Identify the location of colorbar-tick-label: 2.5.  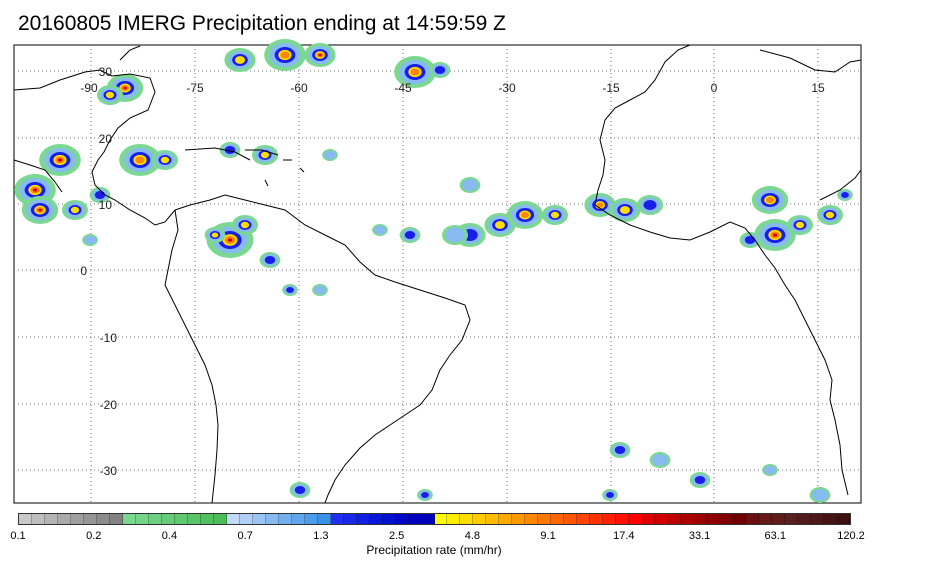
(396, 536).